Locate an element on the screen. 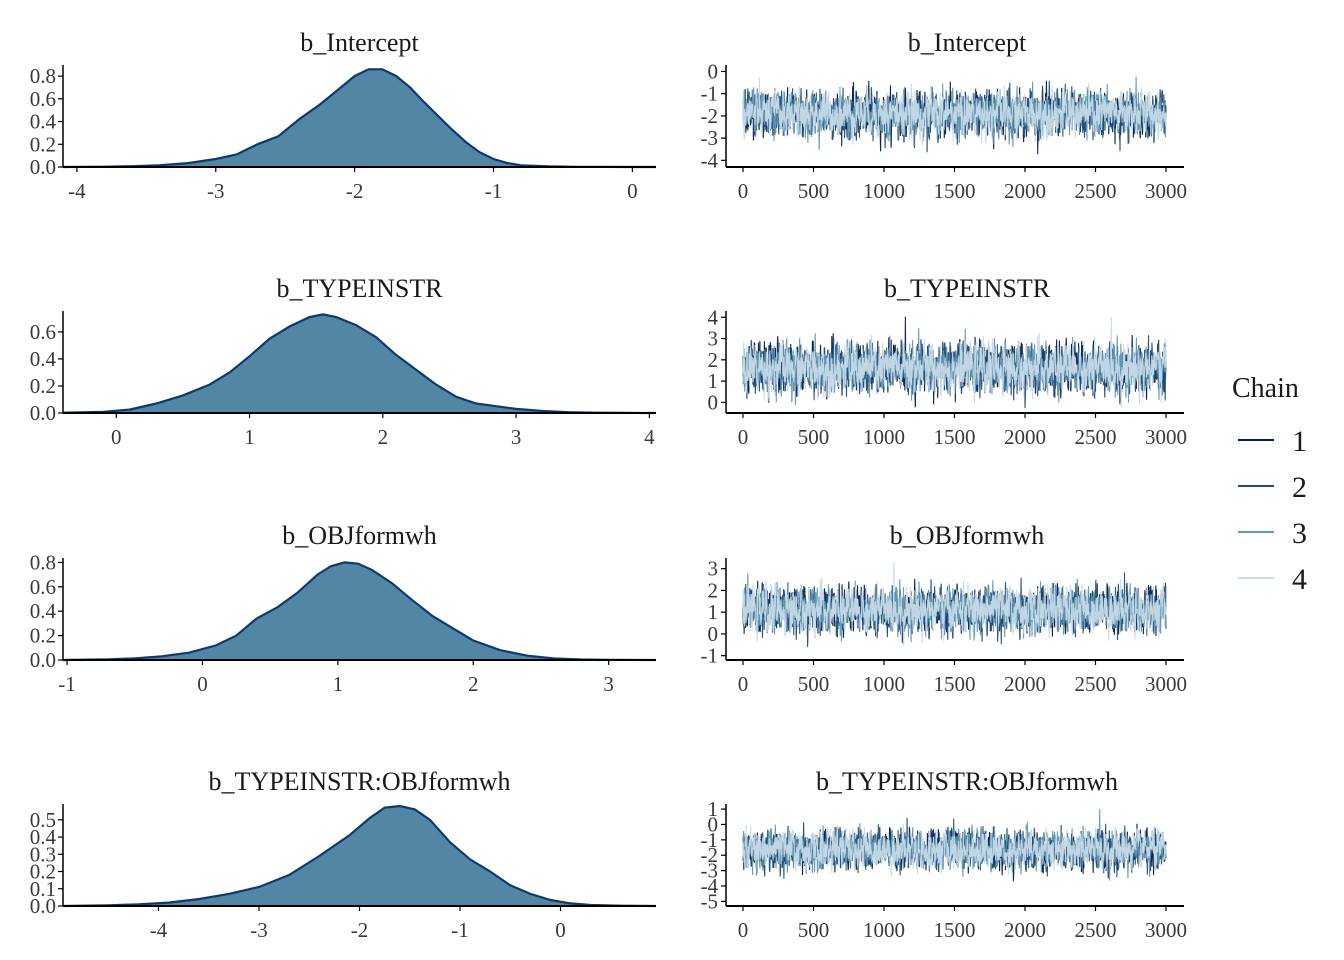  panel-title: b_TYPEINSTR:OBJformwh is located at coordinates (967, 781).